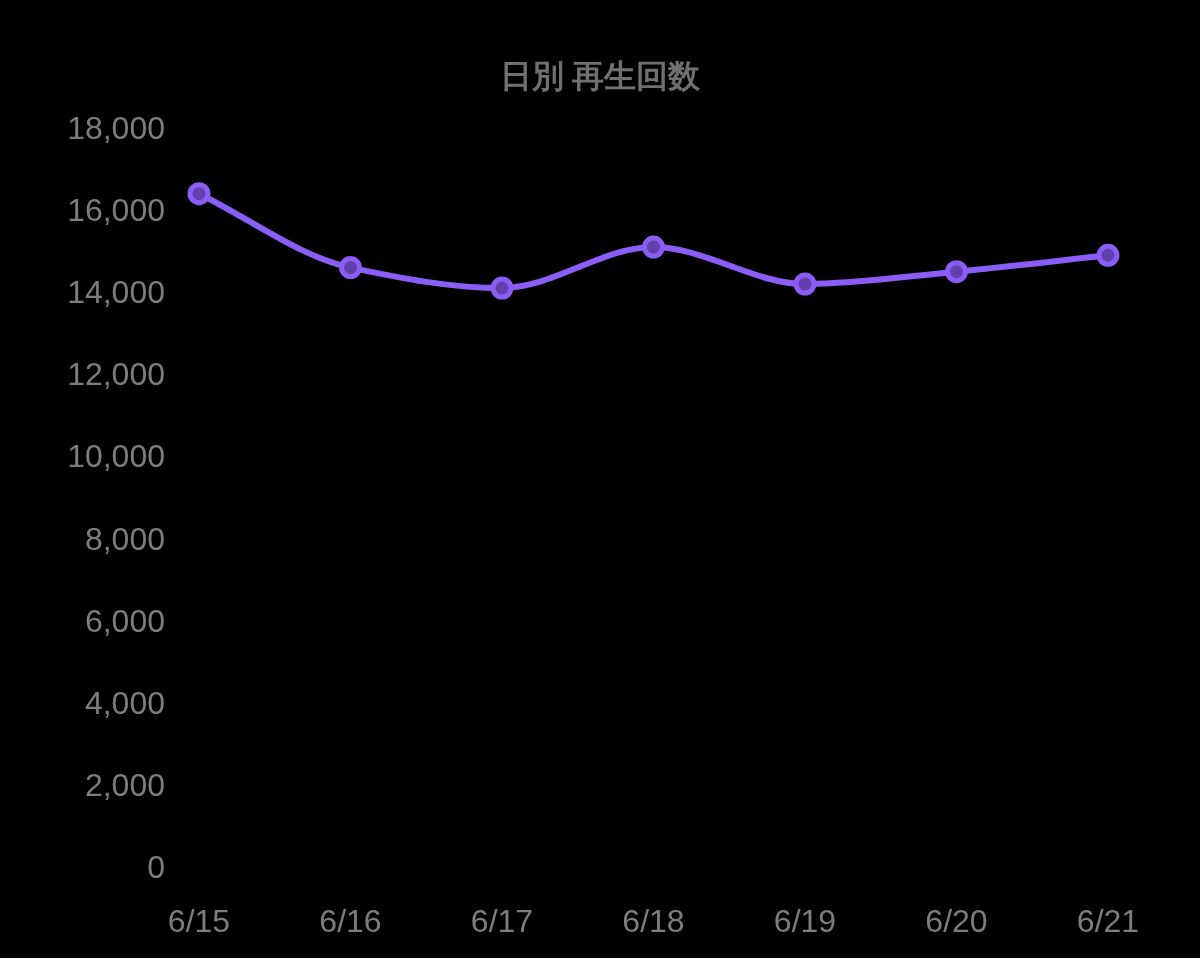 The height and width of the screenshot is (958, 1200). I want to click on x-tick-label: 6/20, so click(956, 921).